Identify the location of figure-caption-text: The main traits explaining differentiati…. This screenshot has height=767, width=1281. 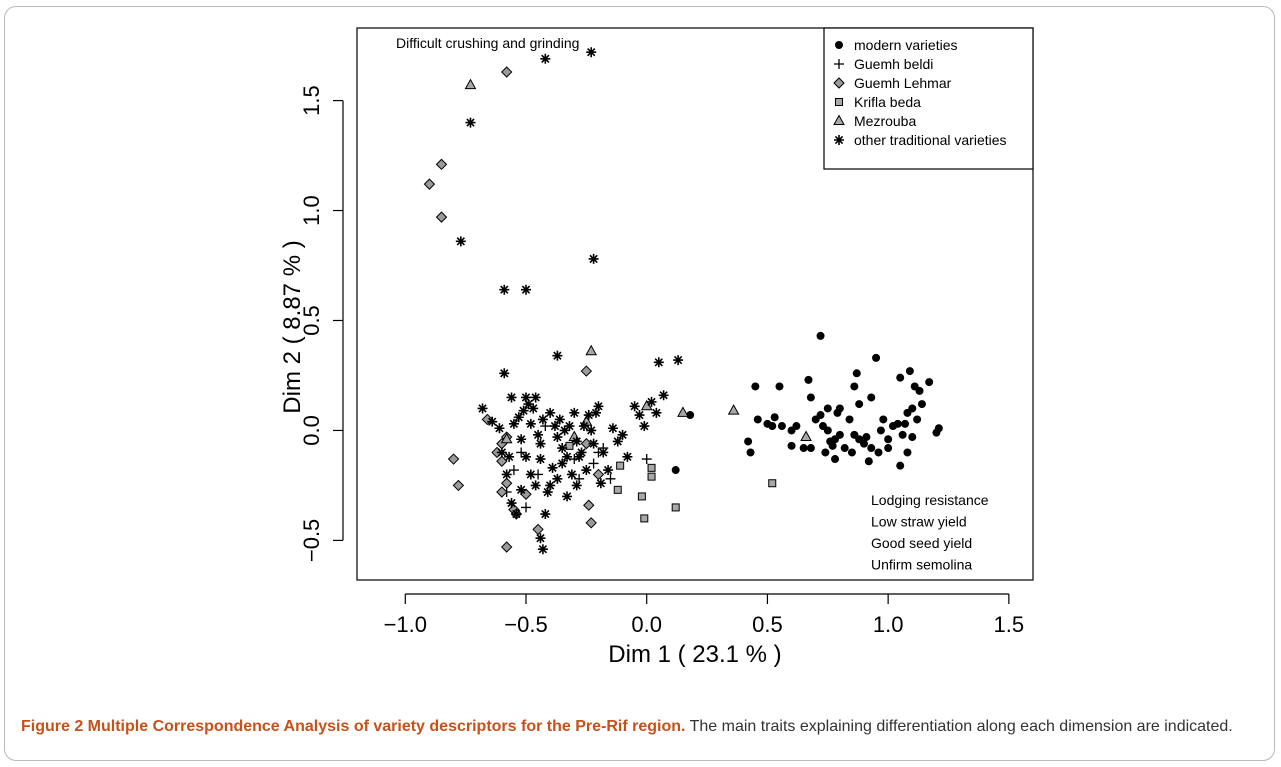
(961, 726).